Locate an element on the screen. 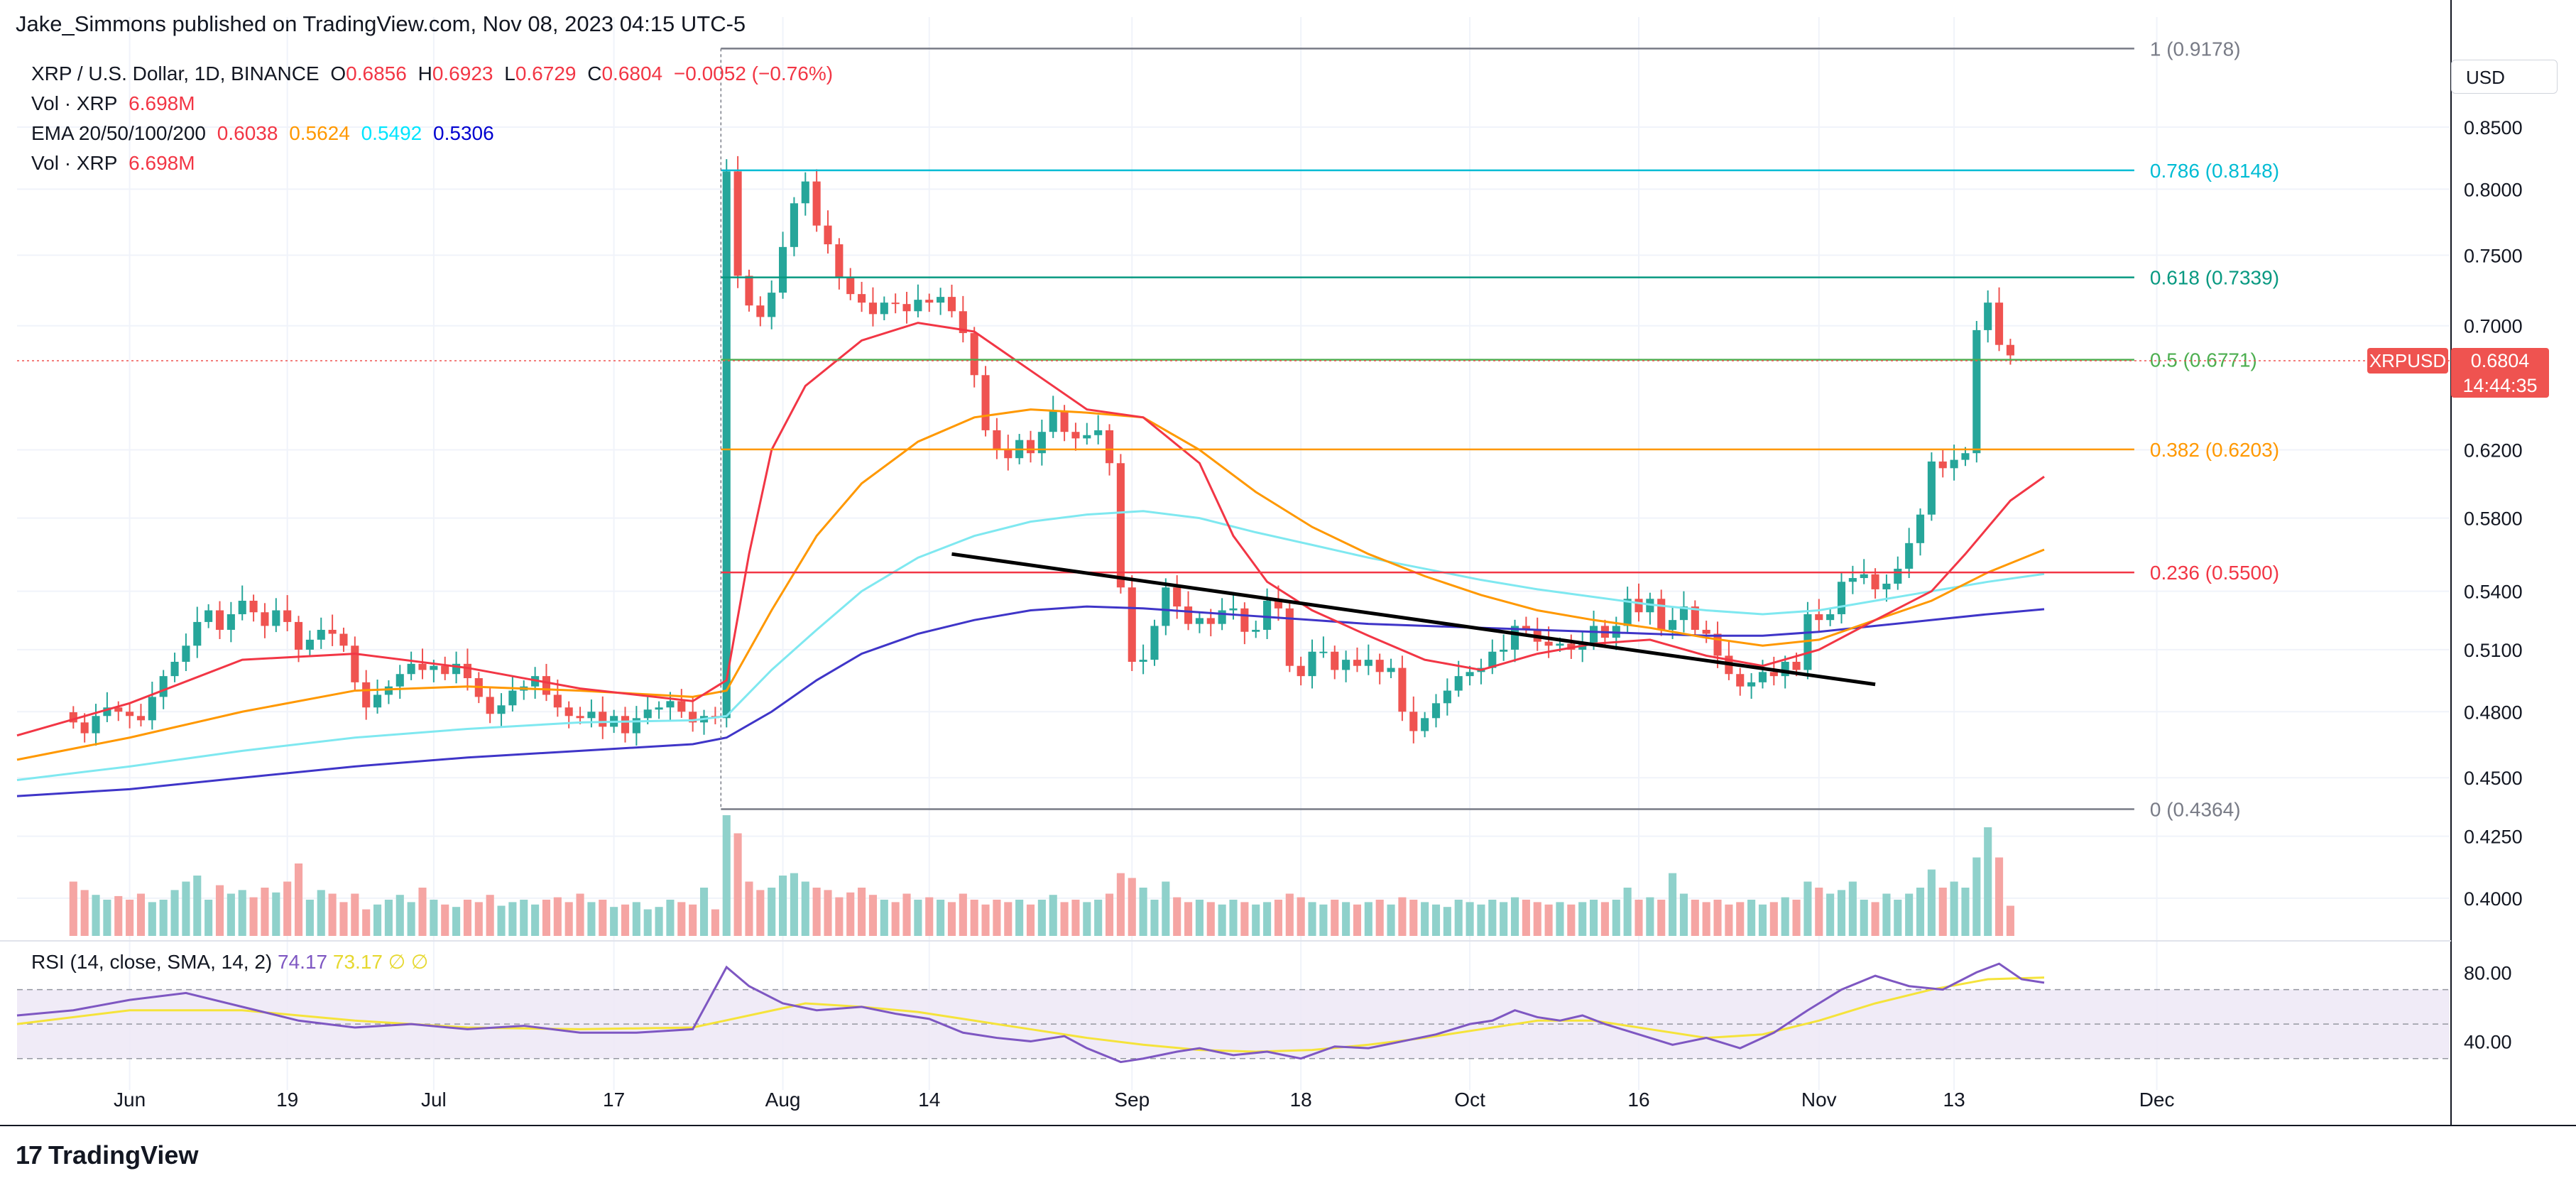  time-tick-label: 17 is located at coordinates (614, 1100).